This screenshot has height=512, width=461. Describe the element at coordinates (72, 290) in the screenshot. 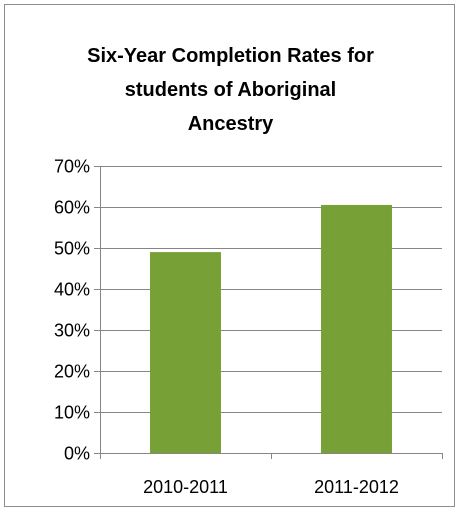

I see `y-tick-label: 40%` at that location.